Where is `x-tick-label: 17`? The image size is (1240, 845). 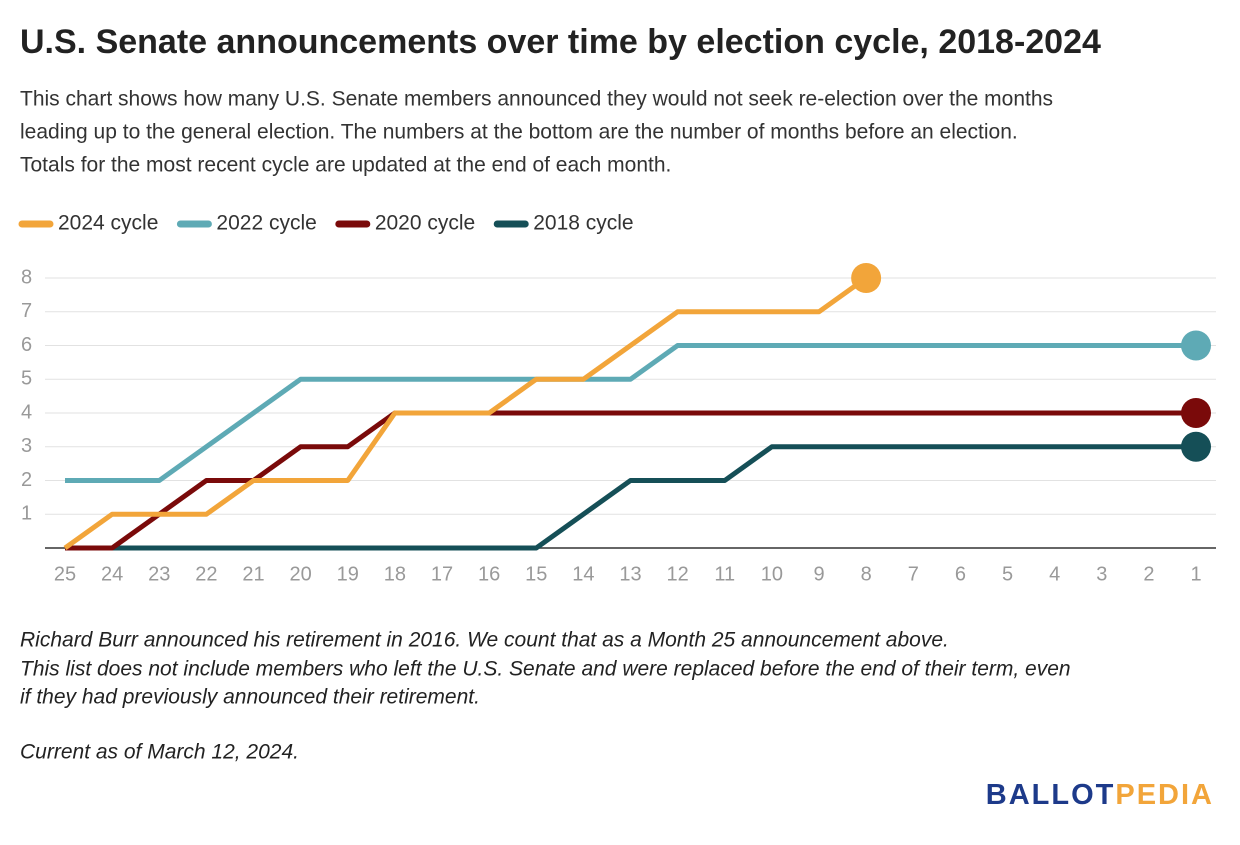 x-tick-label: 17 is located at coordinates (442, 574).